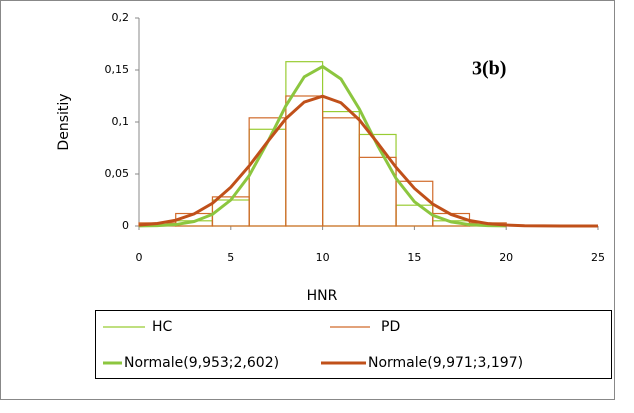  I want to click on y-tick-label: 0, so click(125, 225).